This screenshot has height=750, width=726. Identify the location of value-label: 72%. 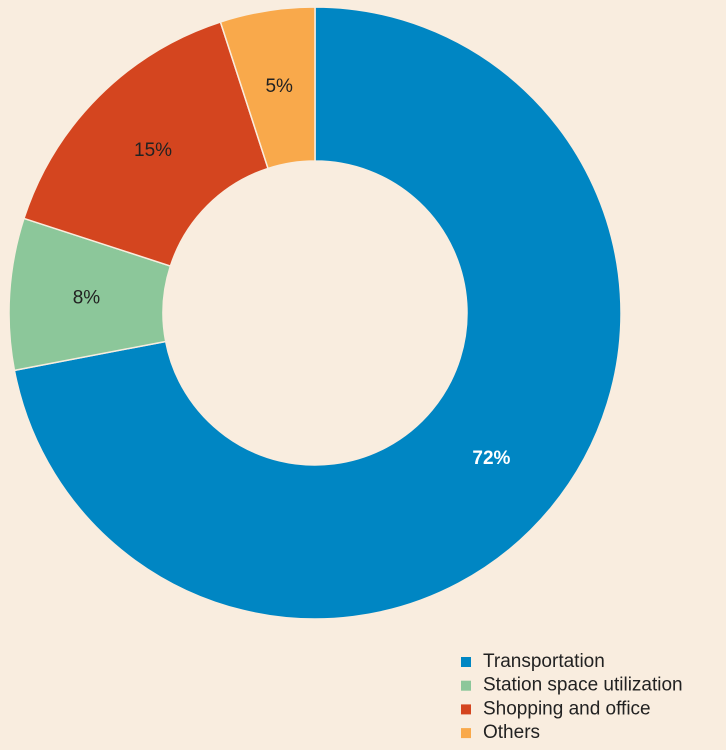
(491, 458).